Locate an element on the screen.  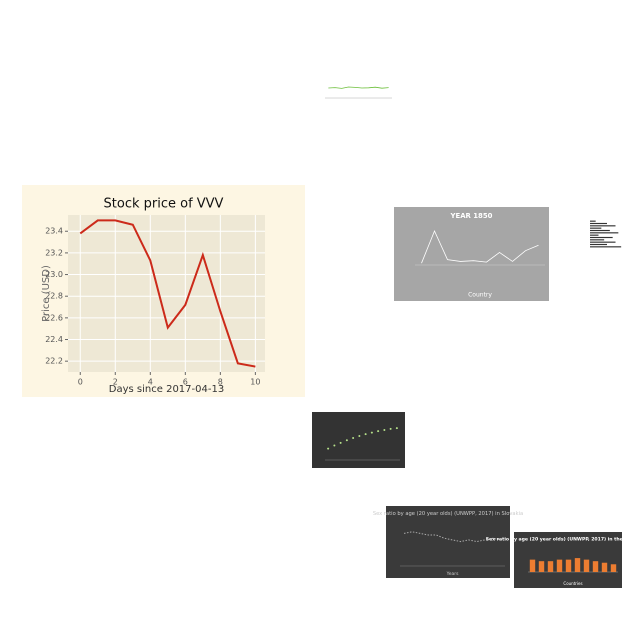
x-tick-label: 6 is located at coordinates (185, 382).